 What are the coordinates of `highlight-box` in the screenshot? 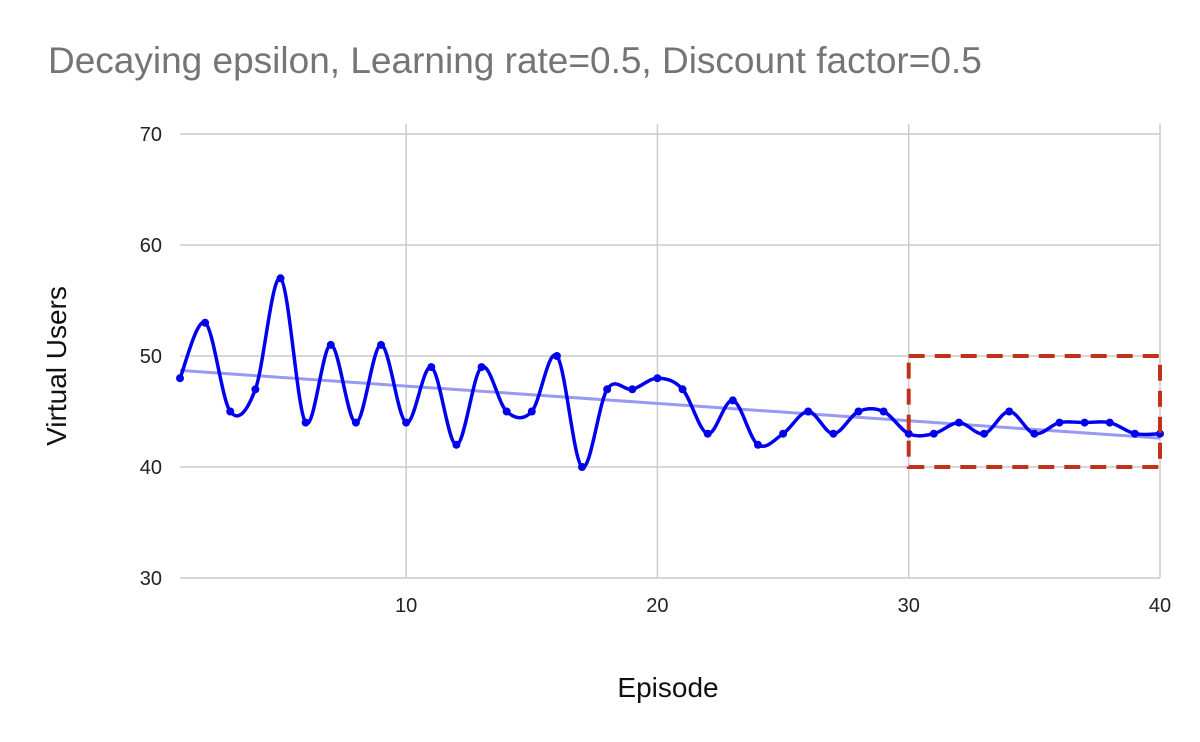 It's located at (1034, 411).